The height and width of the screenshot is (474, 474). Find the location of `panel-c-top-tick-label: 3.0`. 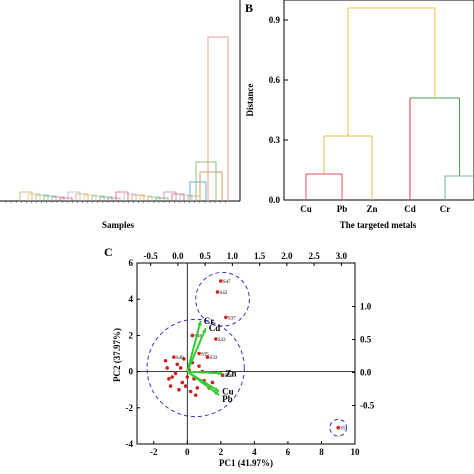

panel-c-top-tick-label: 3.0 is located at coordinates (342, 256).